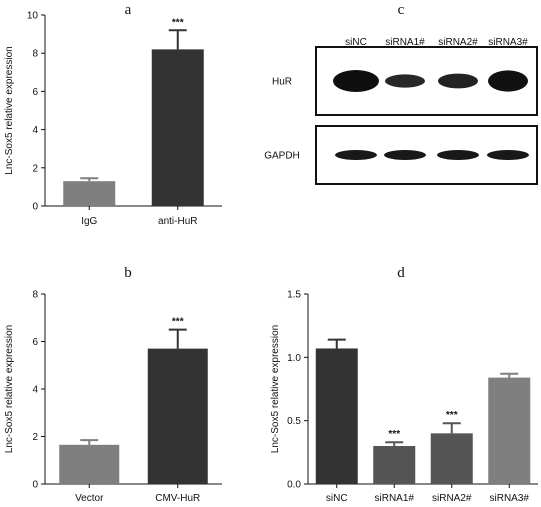 This screenshot has width=541, height=507. I want to click on y-tick-label: 0.0, so click(294, 485).